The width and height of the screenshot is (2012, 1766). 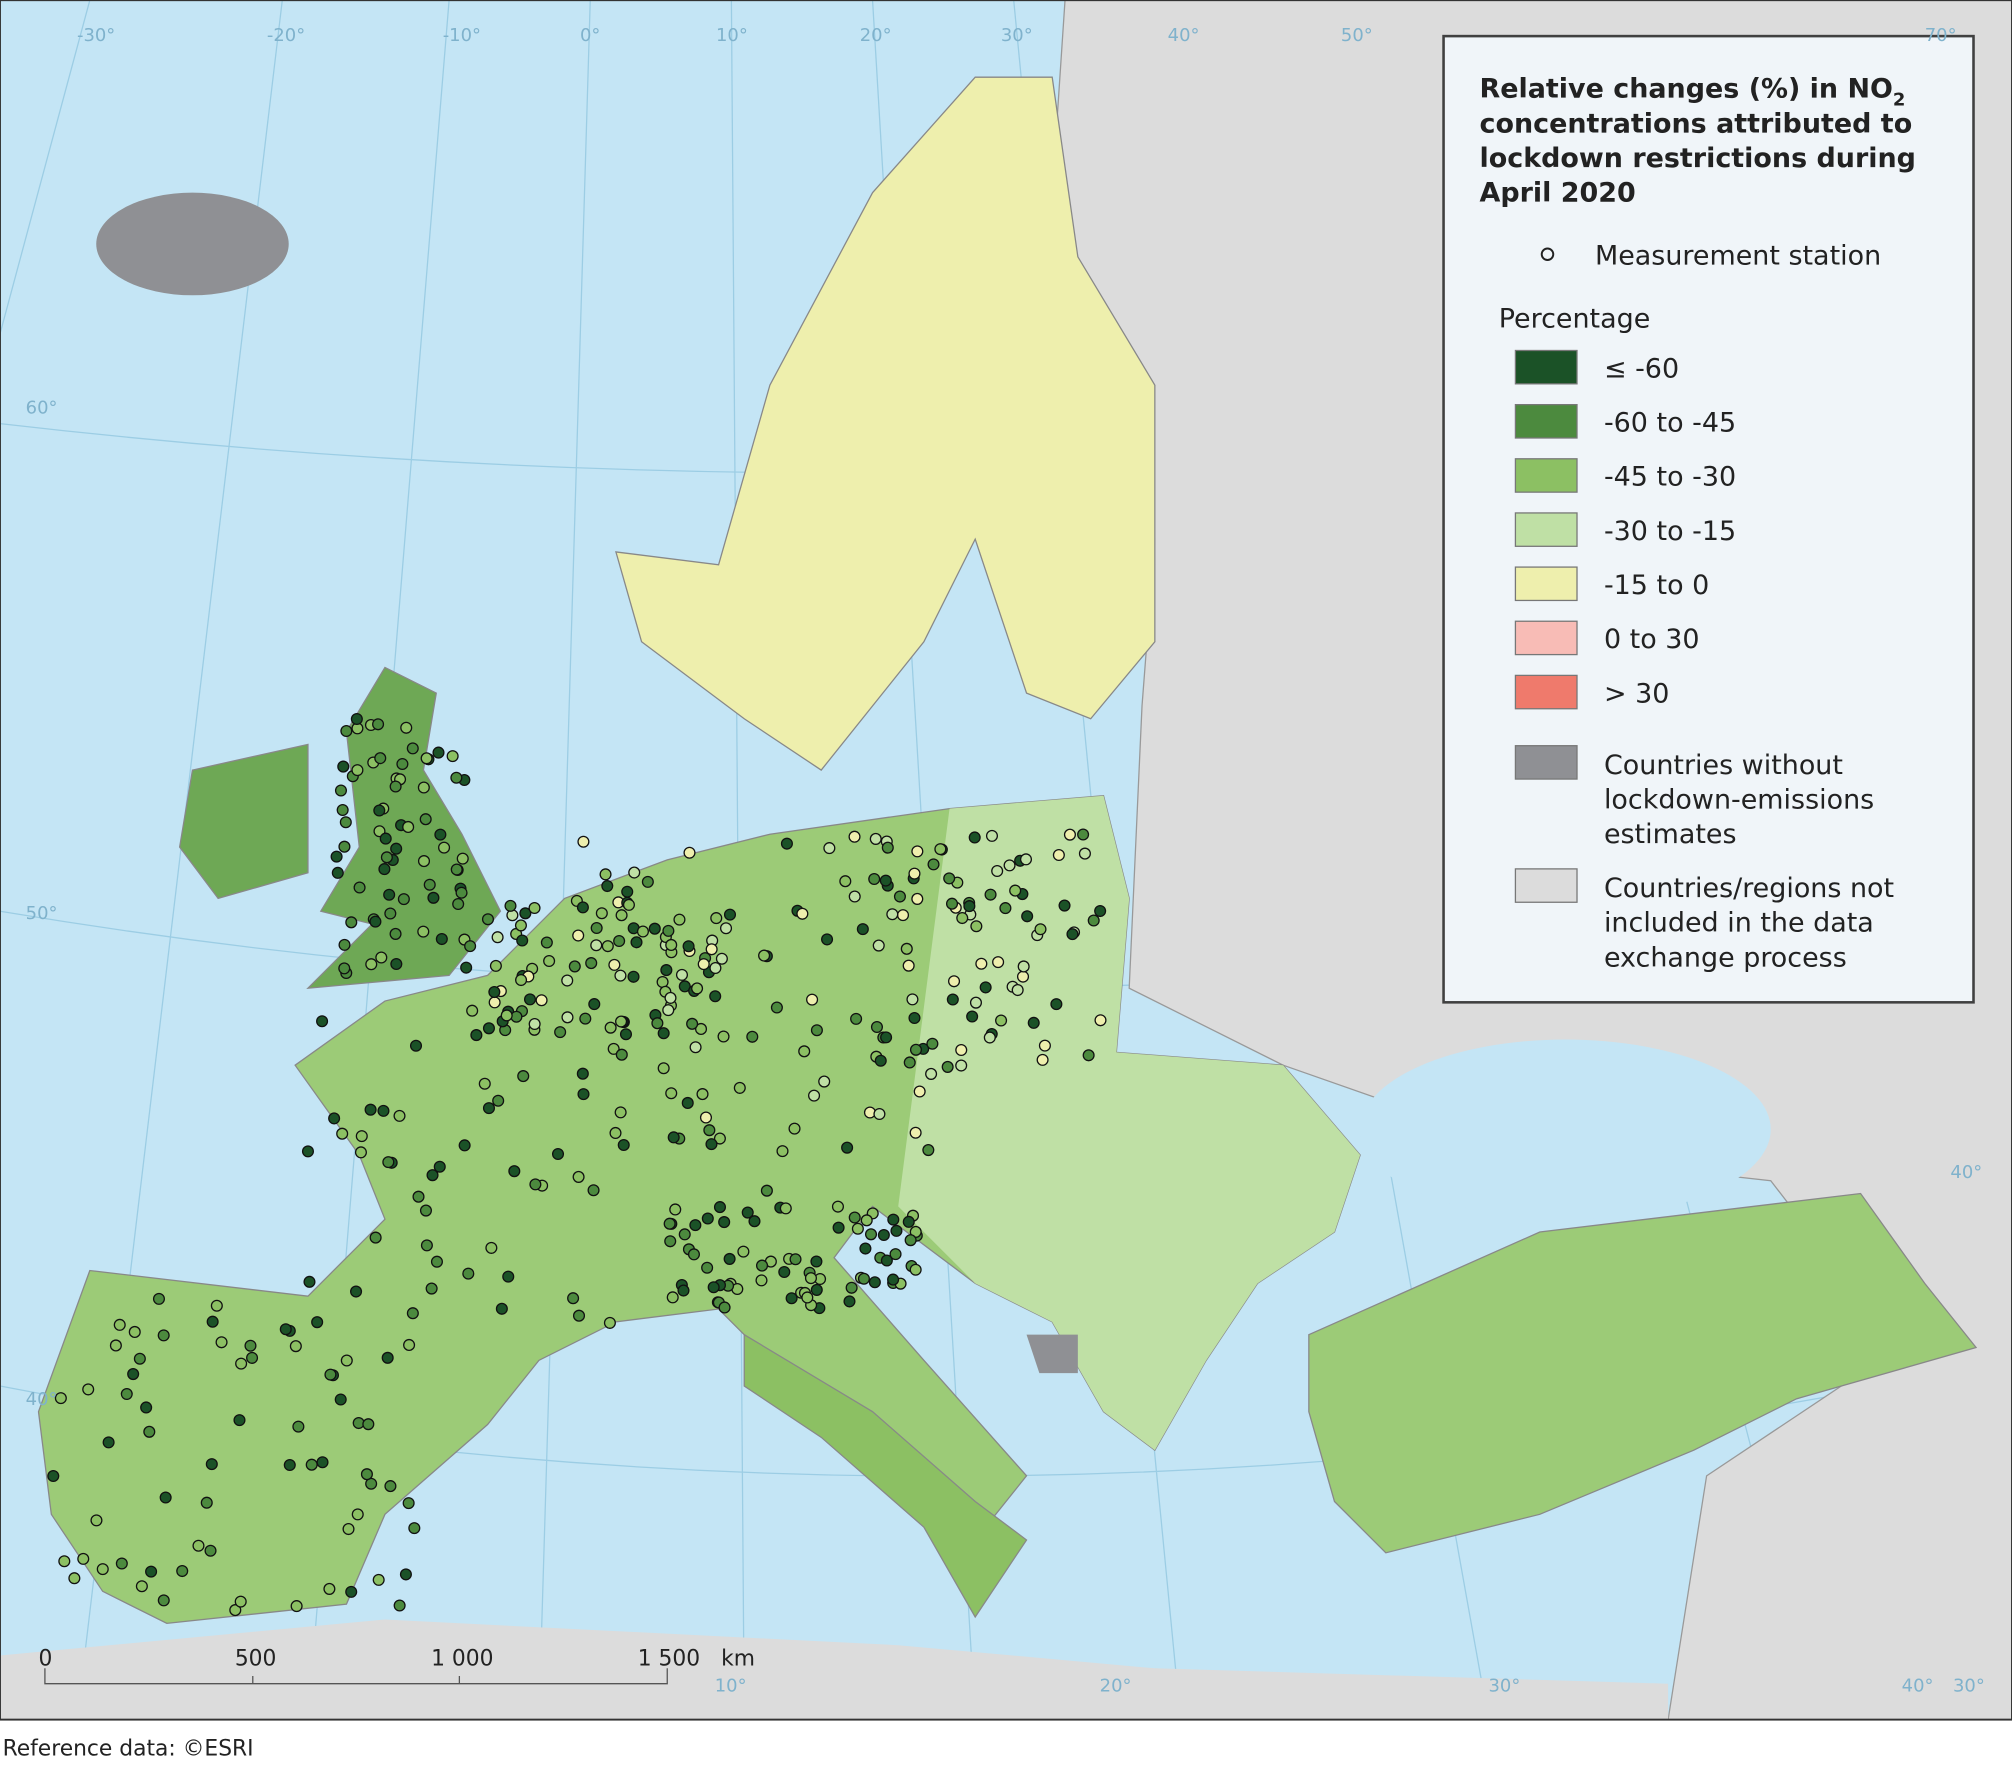 I want to click on legend-title: Relative changes (%) in NO2, so click(x=1692, y=92).